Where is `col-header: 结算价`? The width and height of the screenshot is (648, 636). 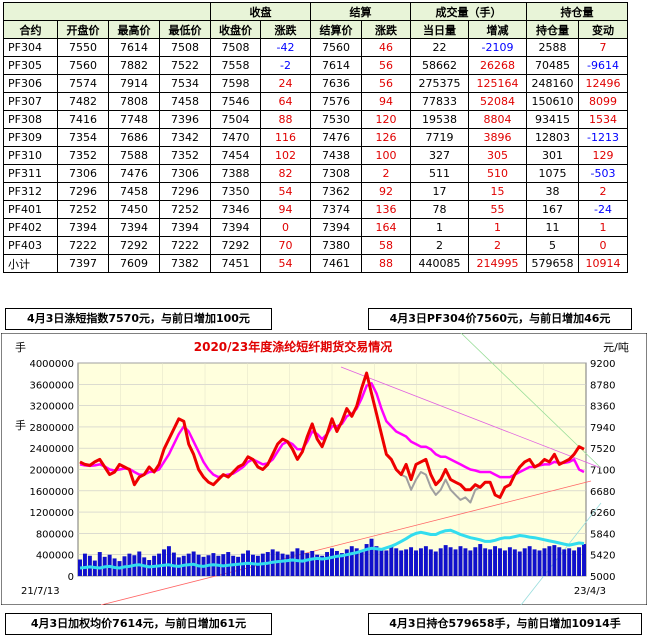 col-header: 结算价 is located at coordinates (336, 29).